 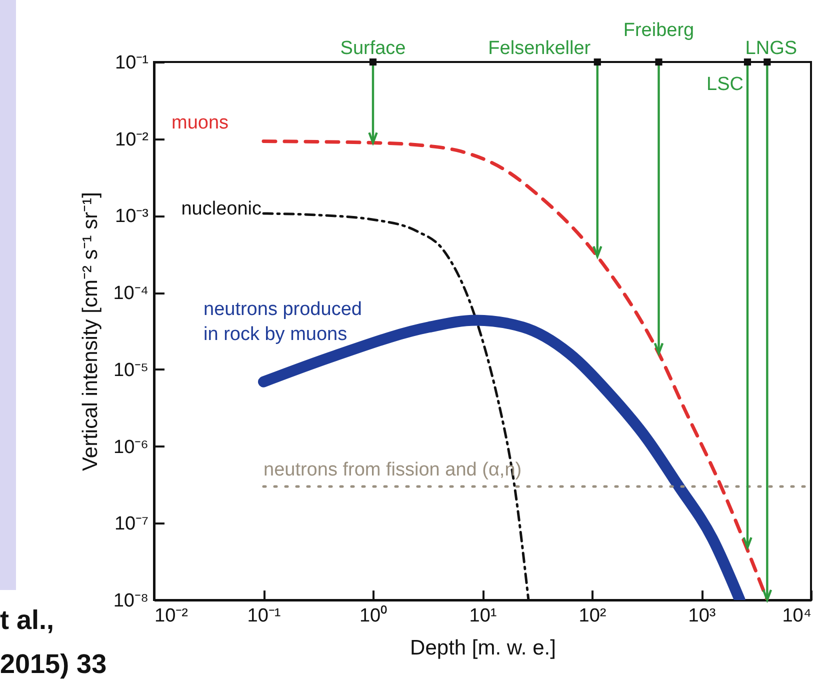 What do you see at coordinates (264, 616) in the screenshot?
I see `x-tick-label: 10⁻¹` at bounding box center [264, 616].